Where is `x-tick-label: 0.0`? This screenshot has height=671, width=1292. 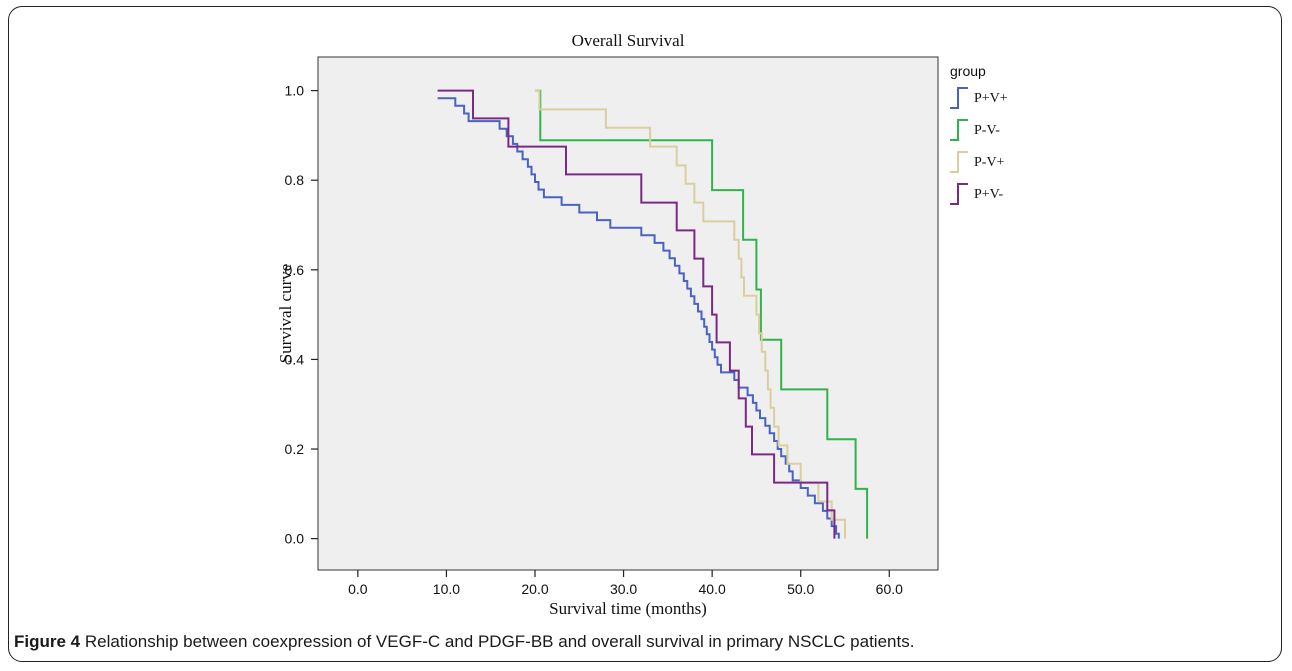 x-tick-label: 0.0 is located at coordinates (358, 589).